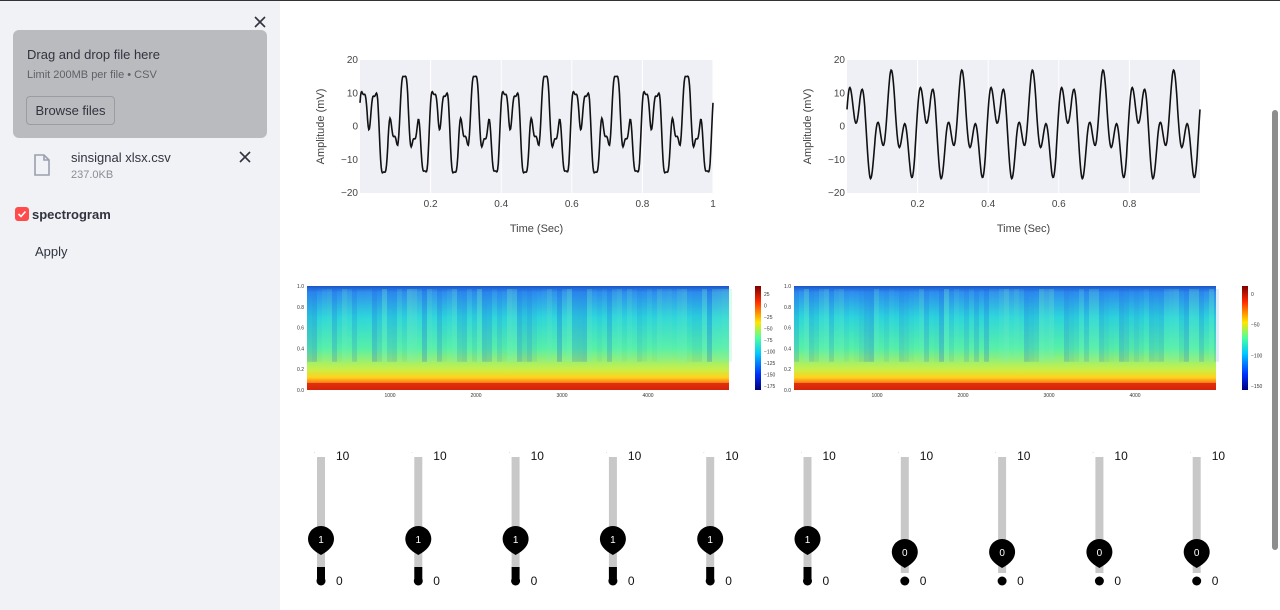 The height and width of the screenshot is (610, 1280). What do you see at coordinates (93, 54) in the screenshot?
I see `dropzone-title: Drag and drop file here` at bounding box center [93, 54].